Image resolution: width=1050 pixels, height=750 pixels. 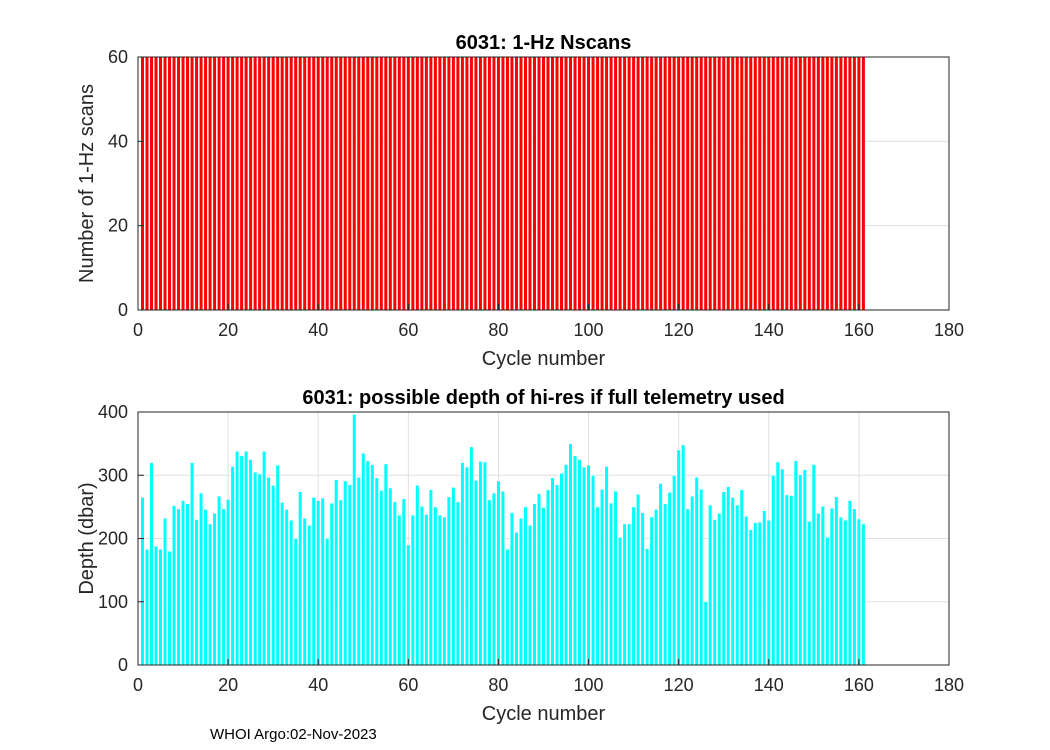 What do you see at coordinates (228, 685) in the screenshot?
I see `bottom-x-tick-label: 20` at bounding box center [228, 685].